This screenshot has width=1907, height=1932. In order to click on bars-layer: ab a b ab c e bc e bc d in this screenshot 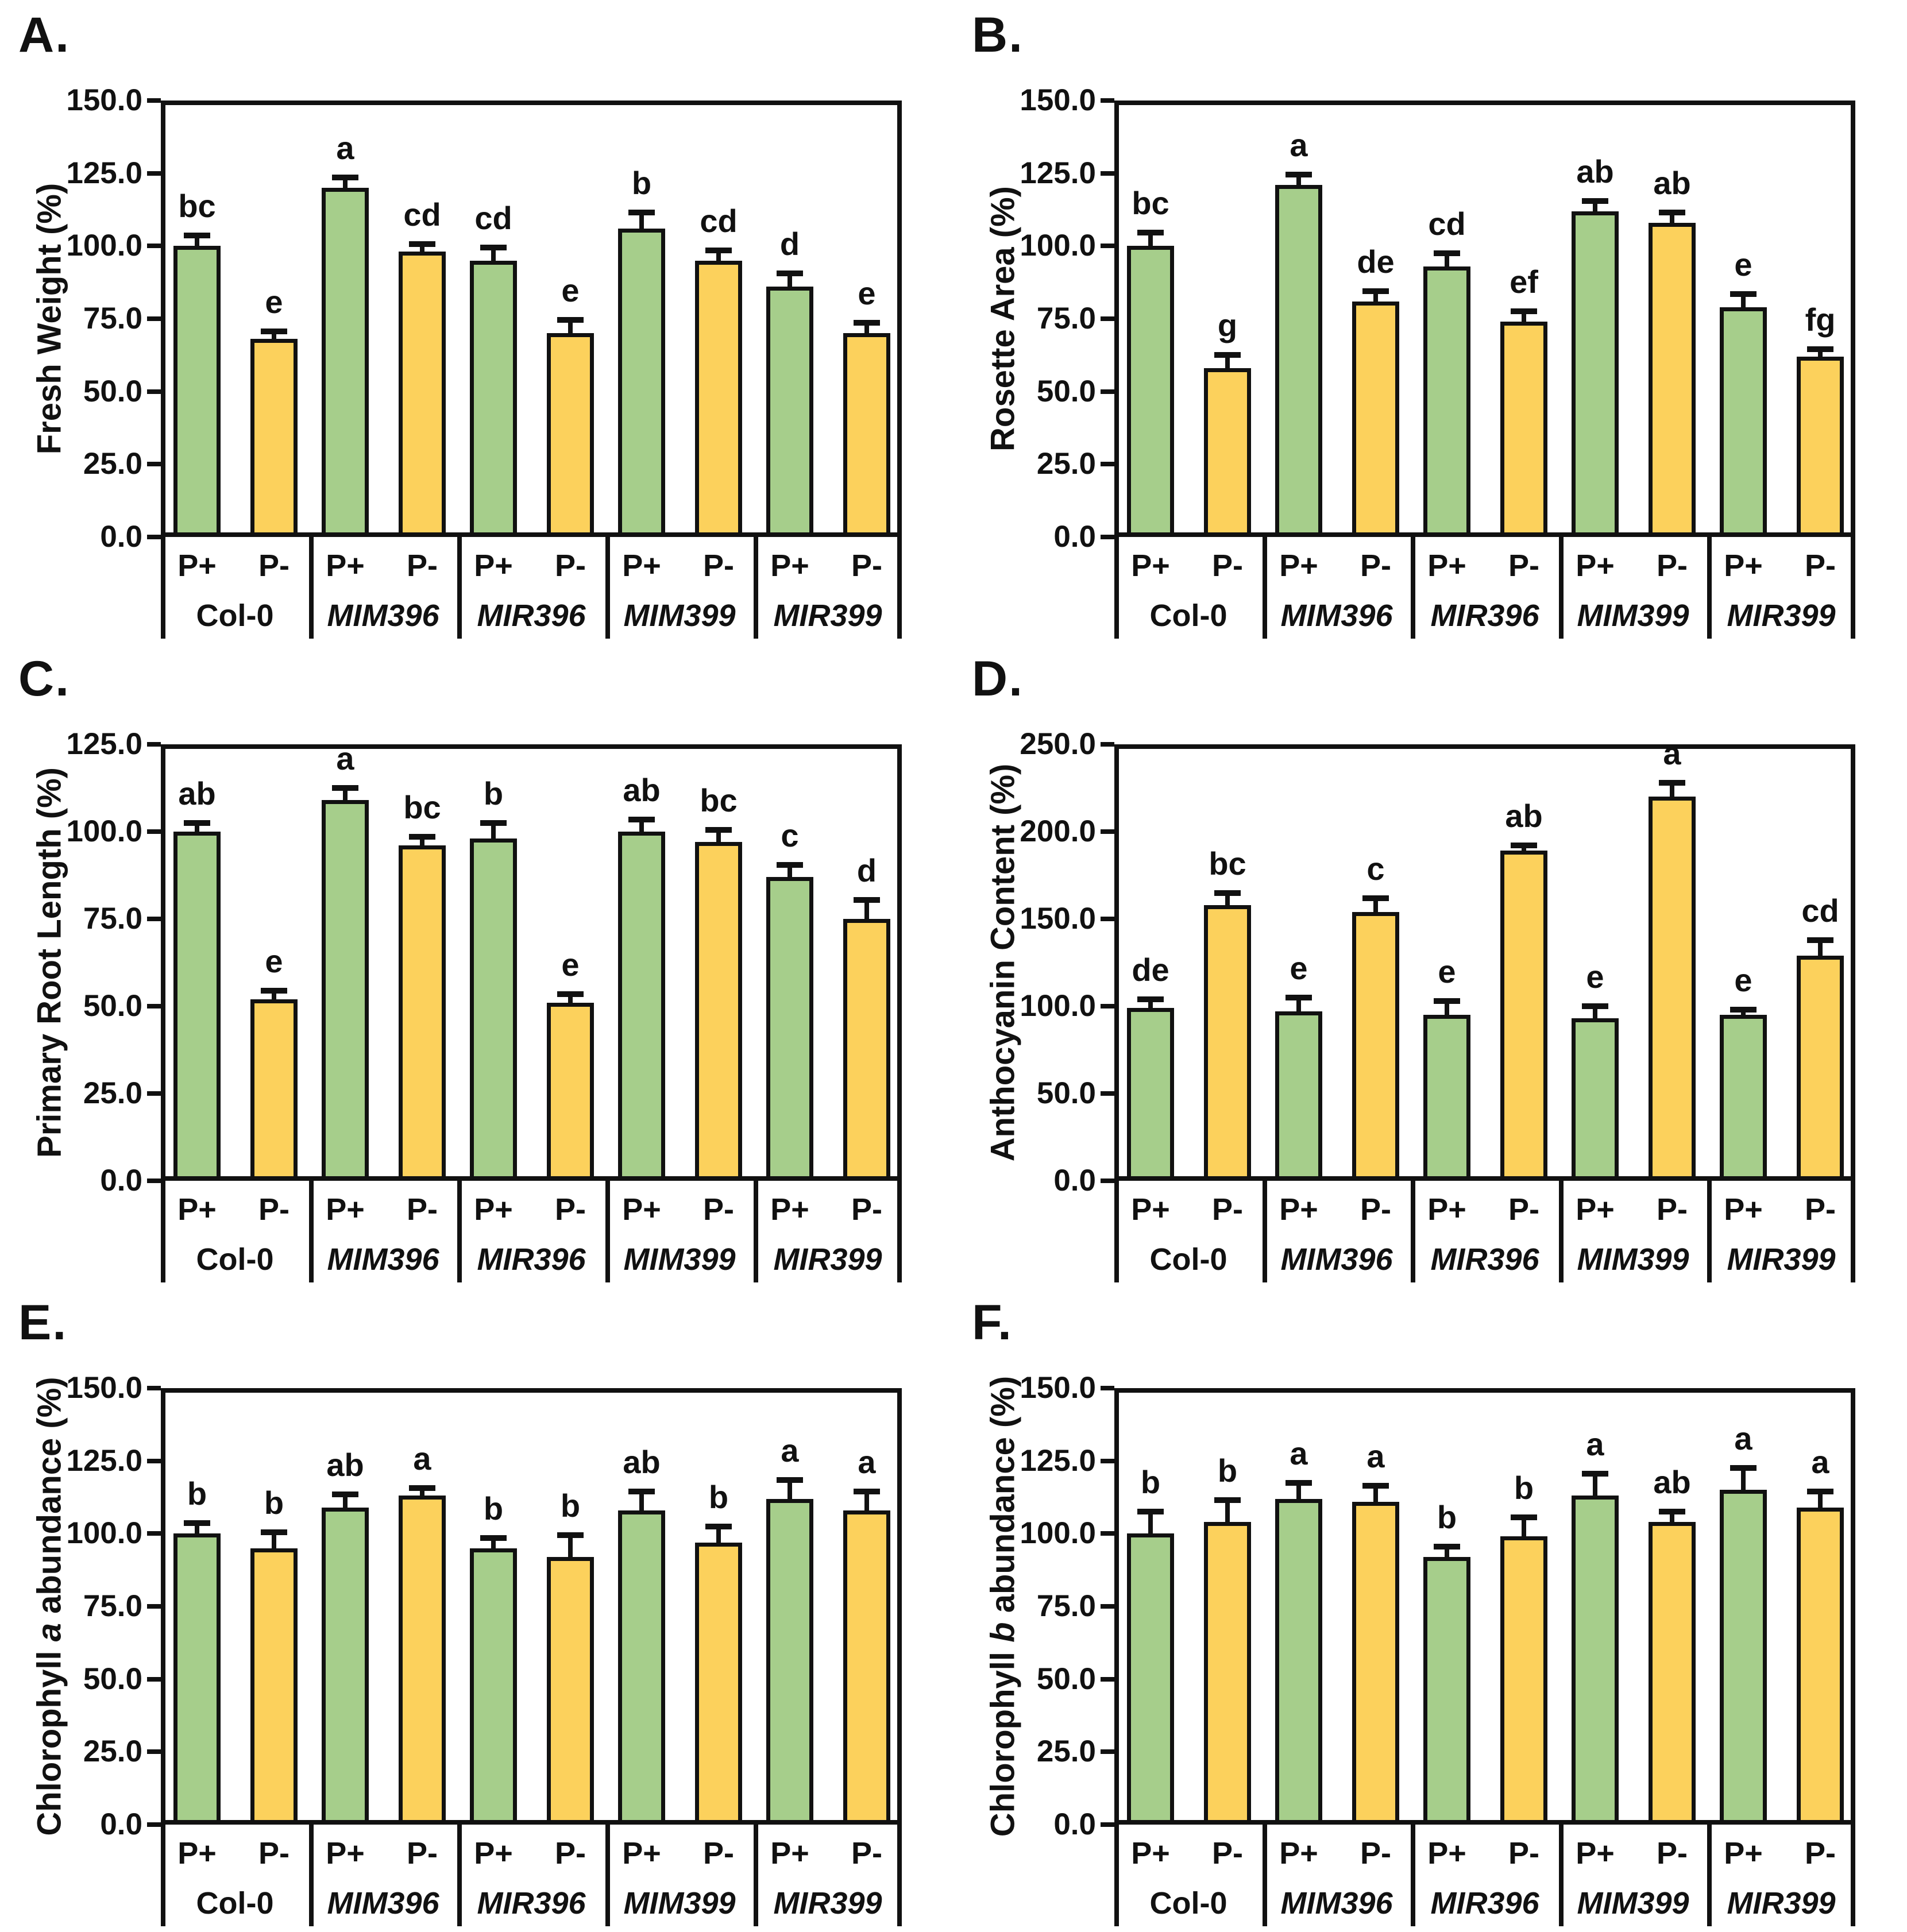, I will do `click(531, 960)`.